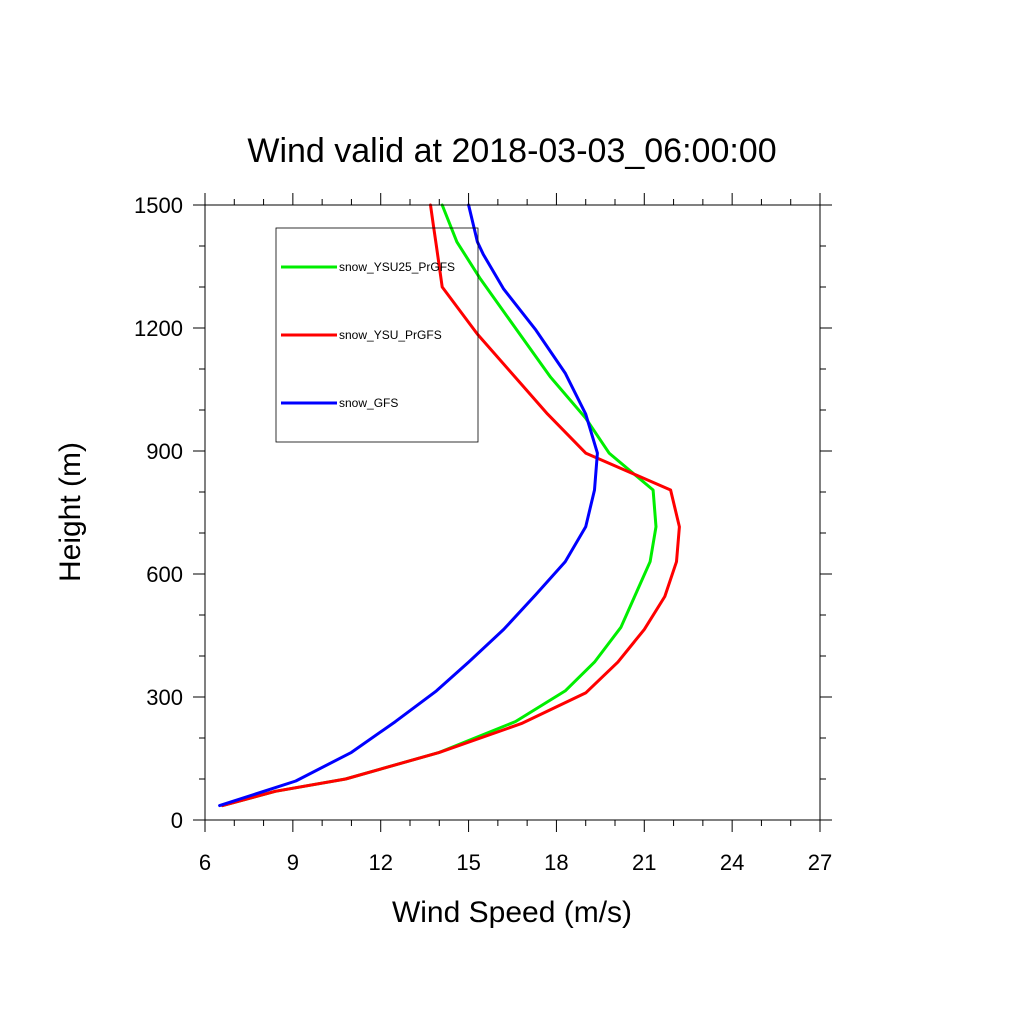  Describe the element at coordinates (158, 328) in the screenshot. I see `y-tick-label: 1200` at that location.